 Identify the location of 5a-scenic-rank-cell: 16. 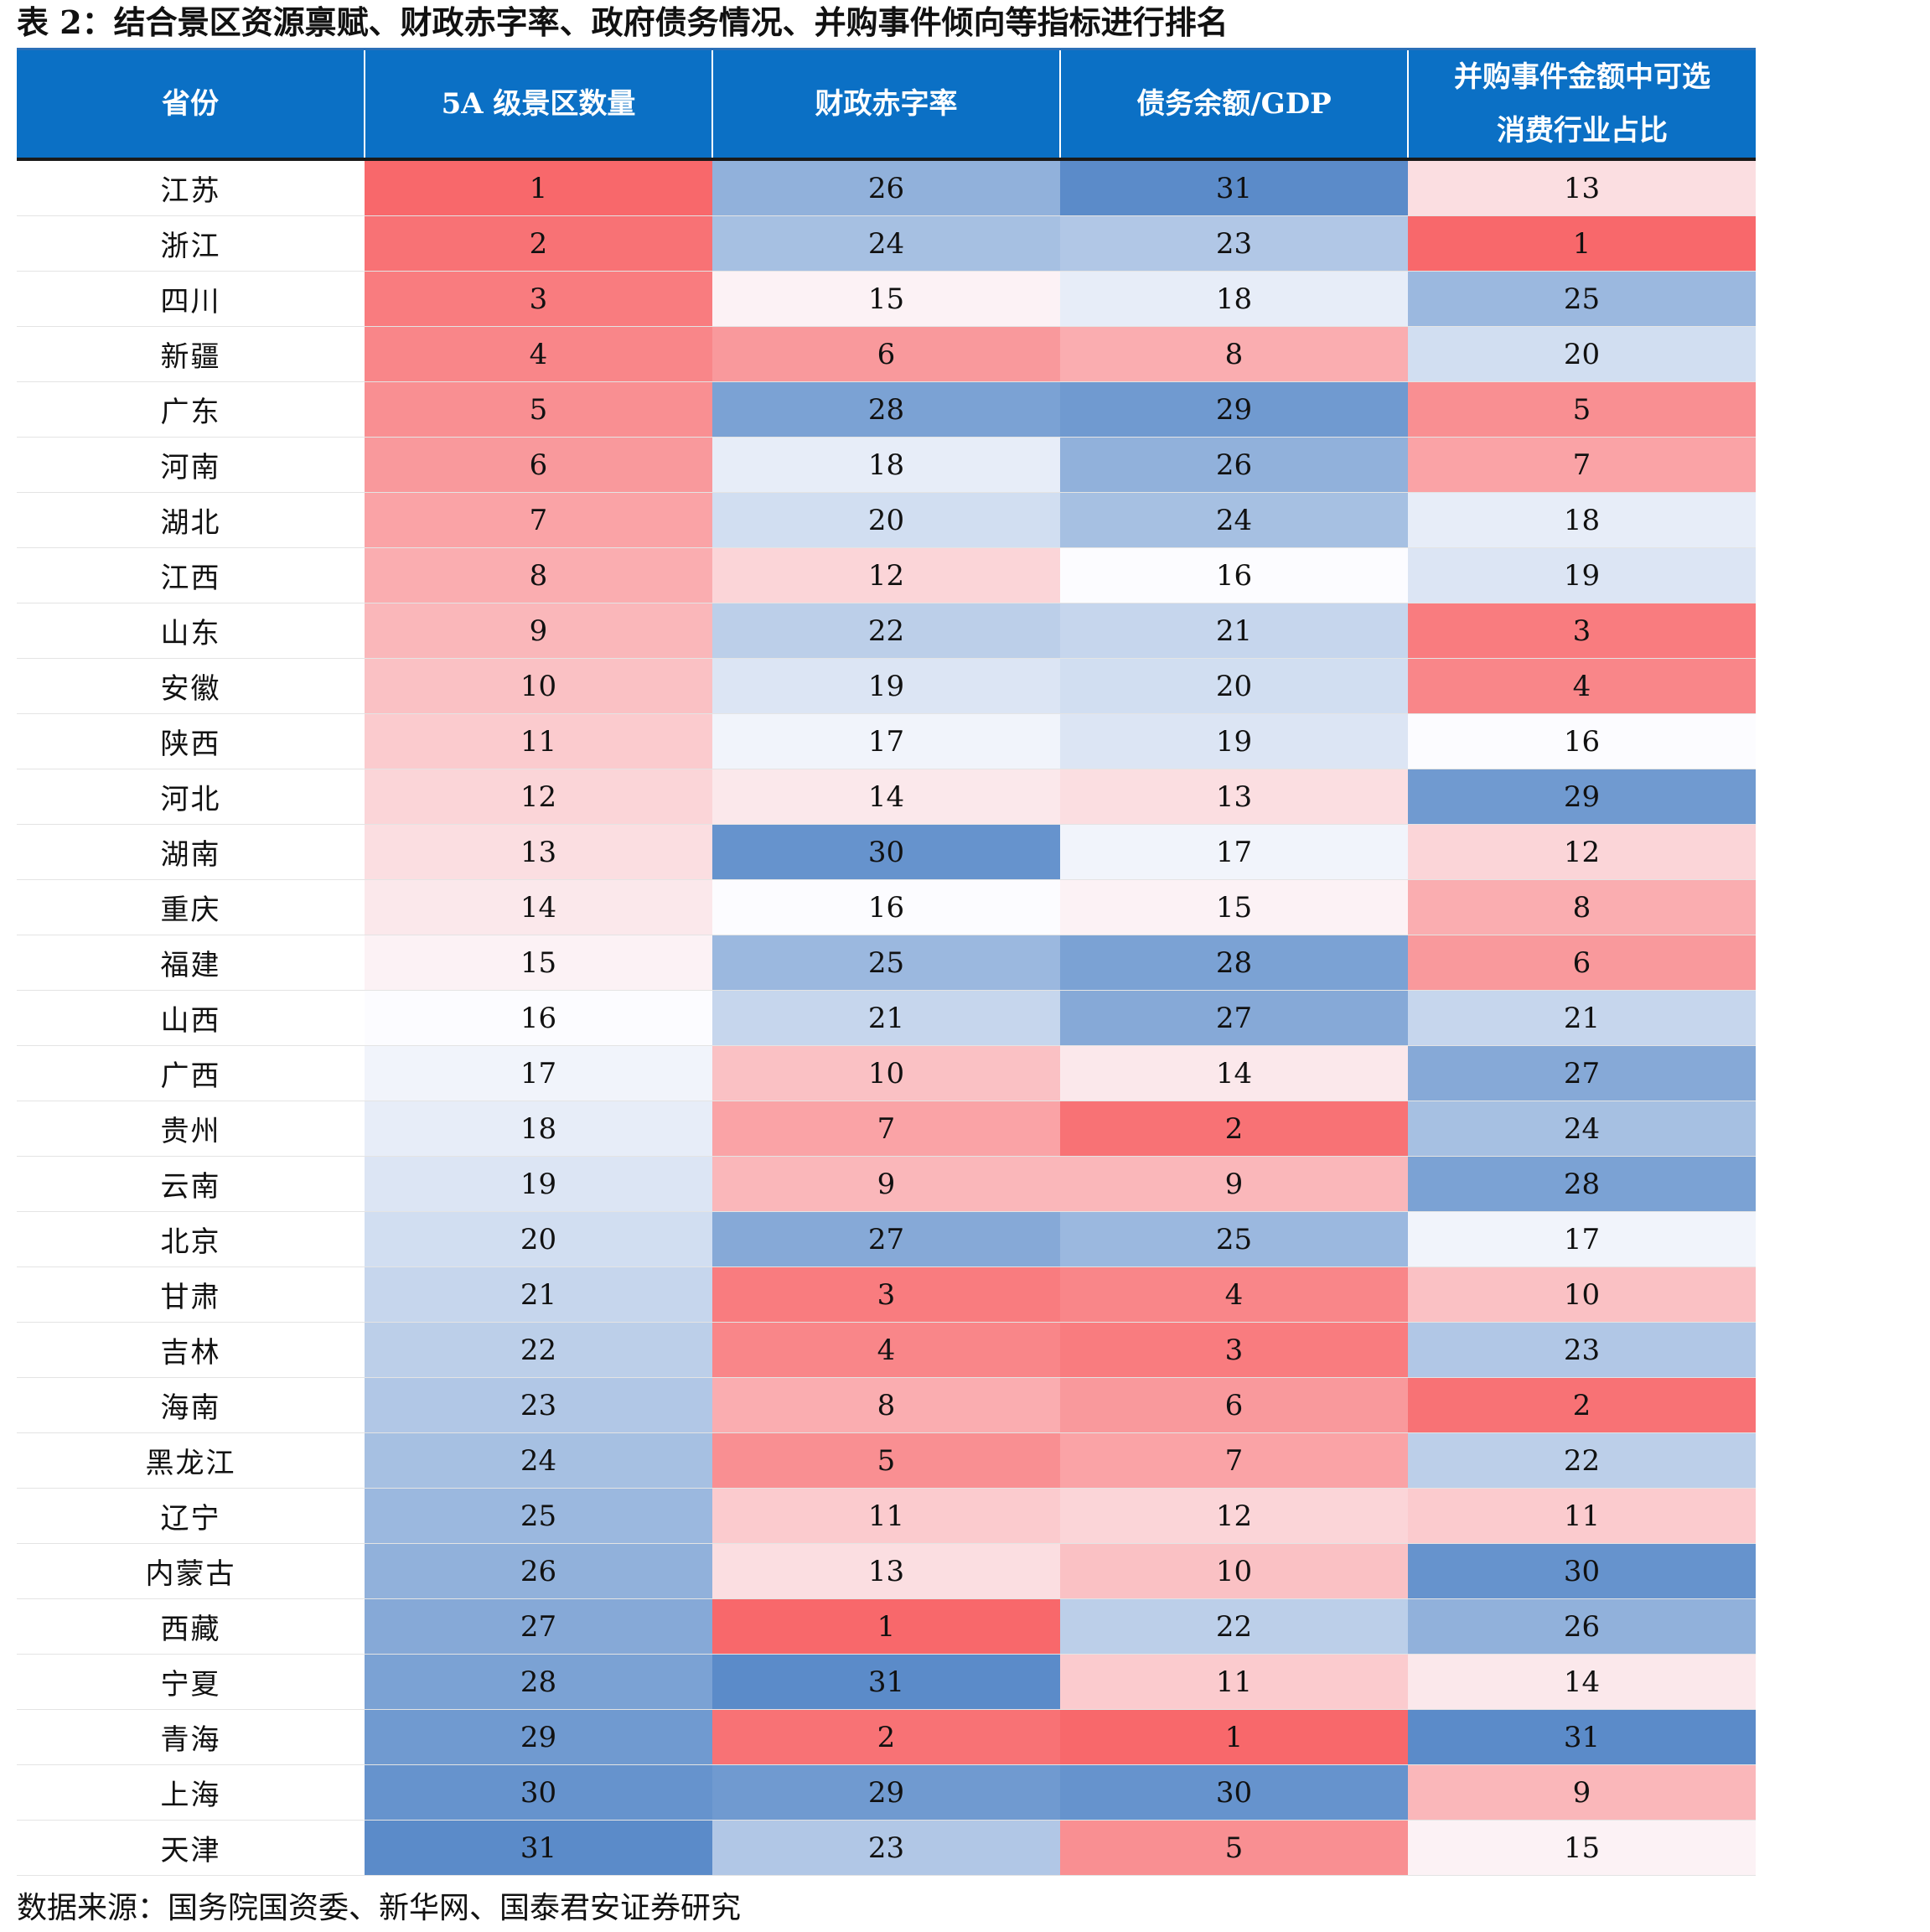
(538, 1018).